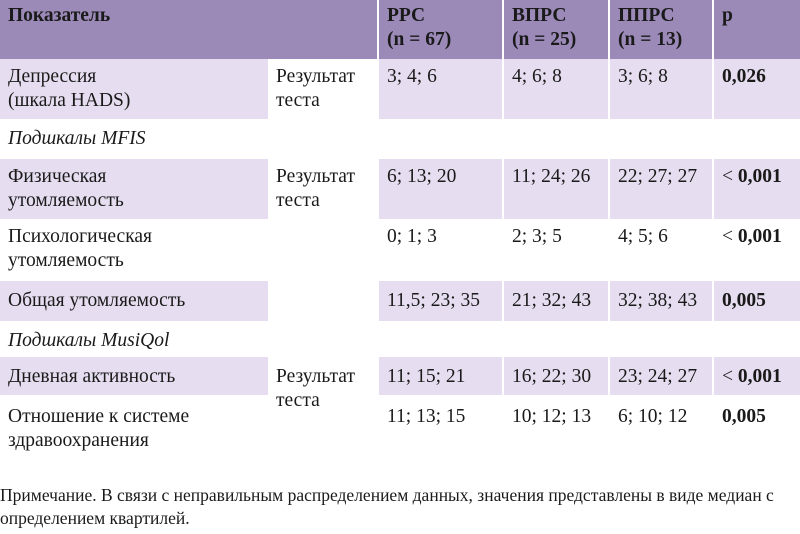 The height and width of the screenshot is (534, 800). What do you see at coordinates (756, 29) in the screenshot?
I see `header-p: p` at bounding box center [756, 29].